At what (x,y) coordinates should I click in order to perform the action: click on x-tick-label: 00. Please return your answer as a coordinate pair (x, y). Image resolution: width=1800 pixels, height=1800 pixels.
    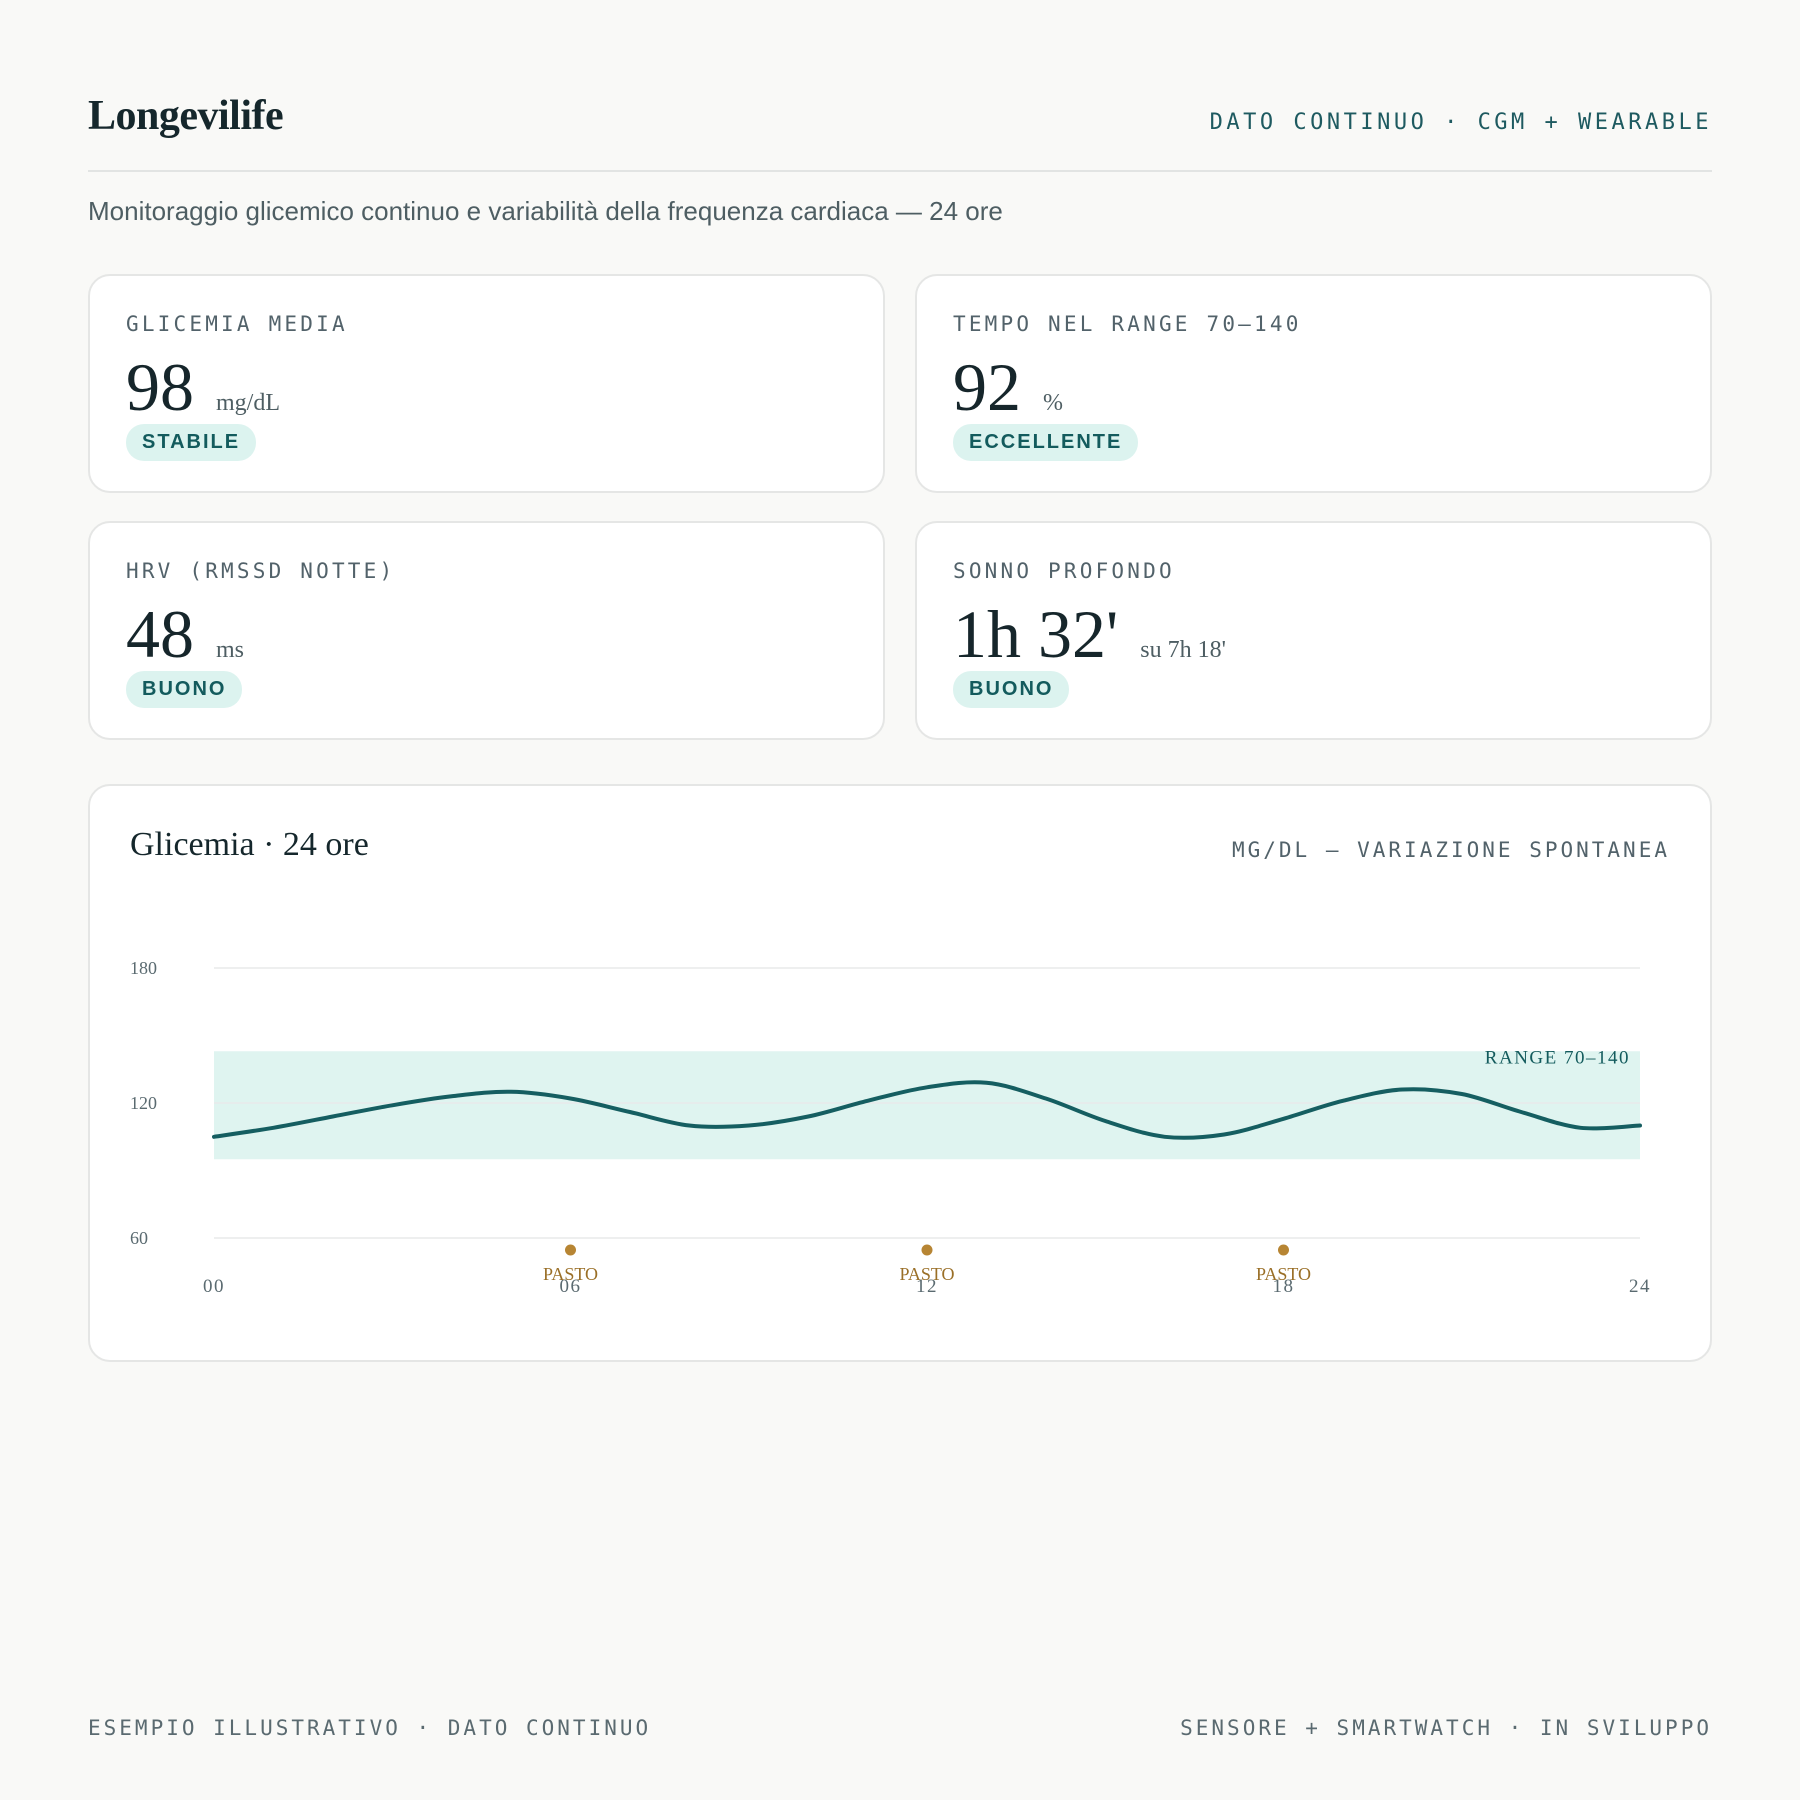
    Looking at the image, I should click on (214, 1286).